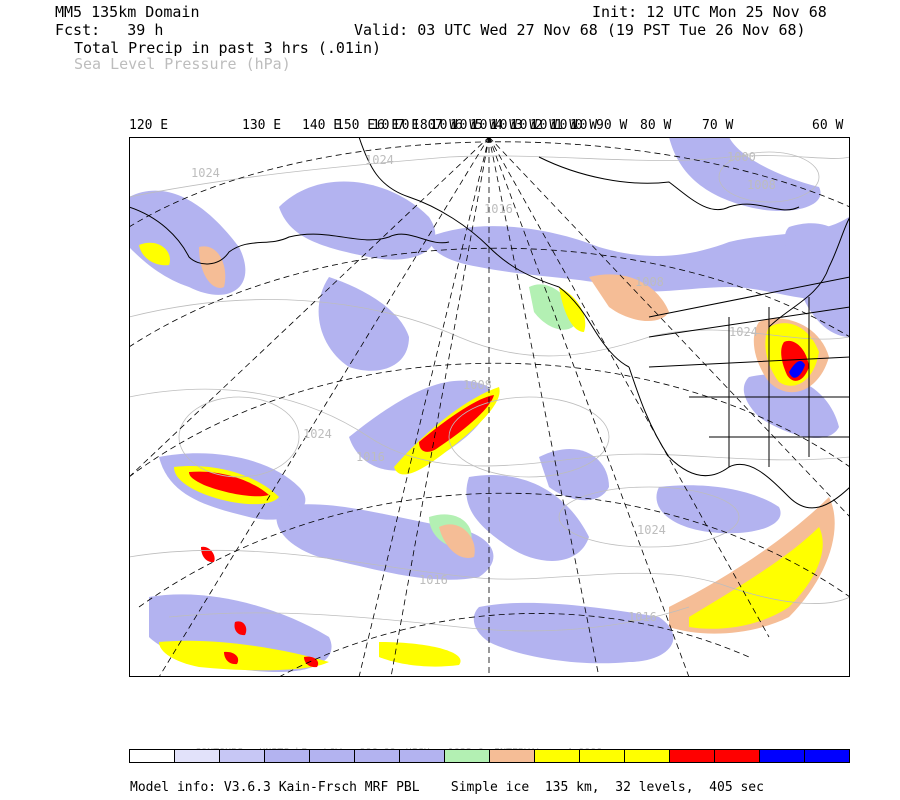 This screenshot has height=800, width=900. I want to click on precip-blue-core, so click(797, 369).